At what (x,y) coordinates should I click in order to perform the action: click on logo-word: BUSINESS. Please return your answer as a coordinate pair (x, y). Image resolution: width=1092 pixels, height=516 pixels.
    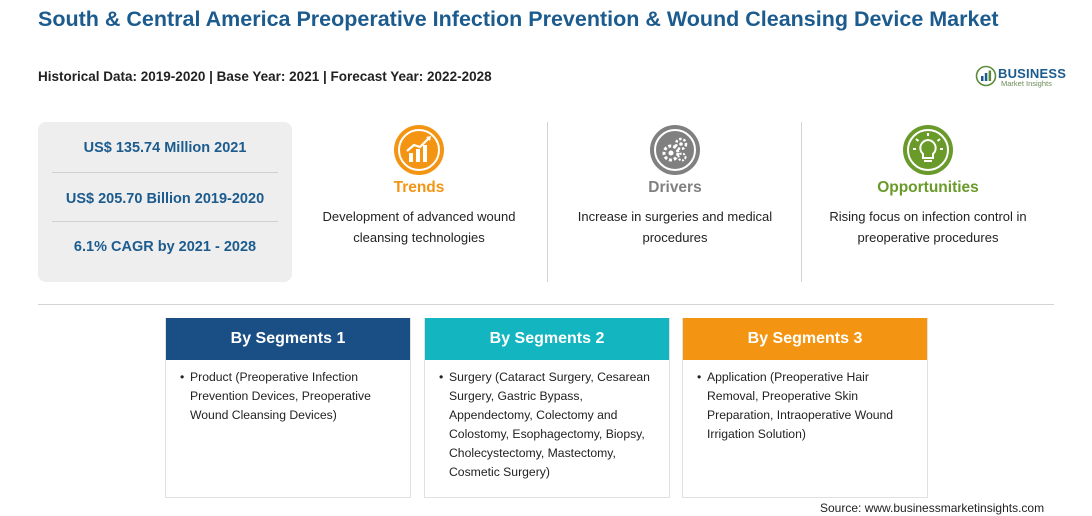
    Looking at the image, I should click on (1032, 73).